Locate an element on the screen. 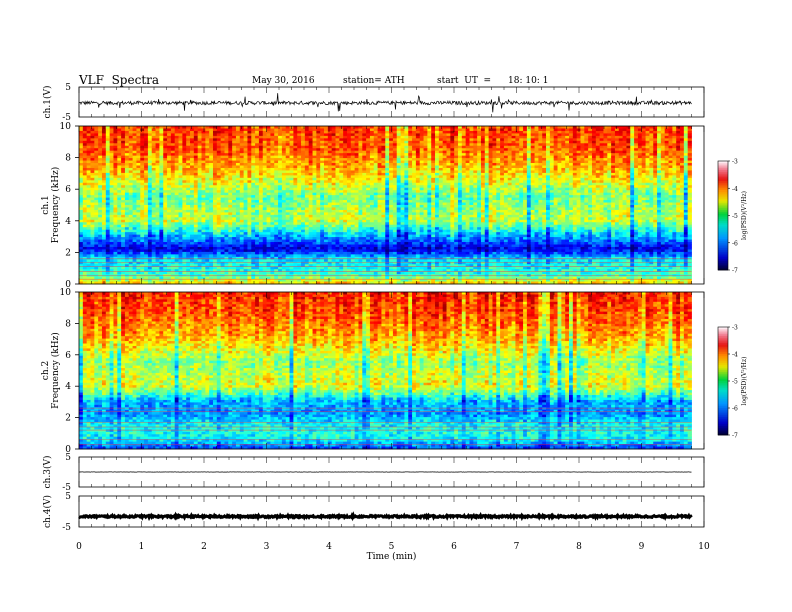 Image resolution: width=792 pixels, height=612 pixels. date-label: May 30, 2016 is located at coordinates (283, 81).